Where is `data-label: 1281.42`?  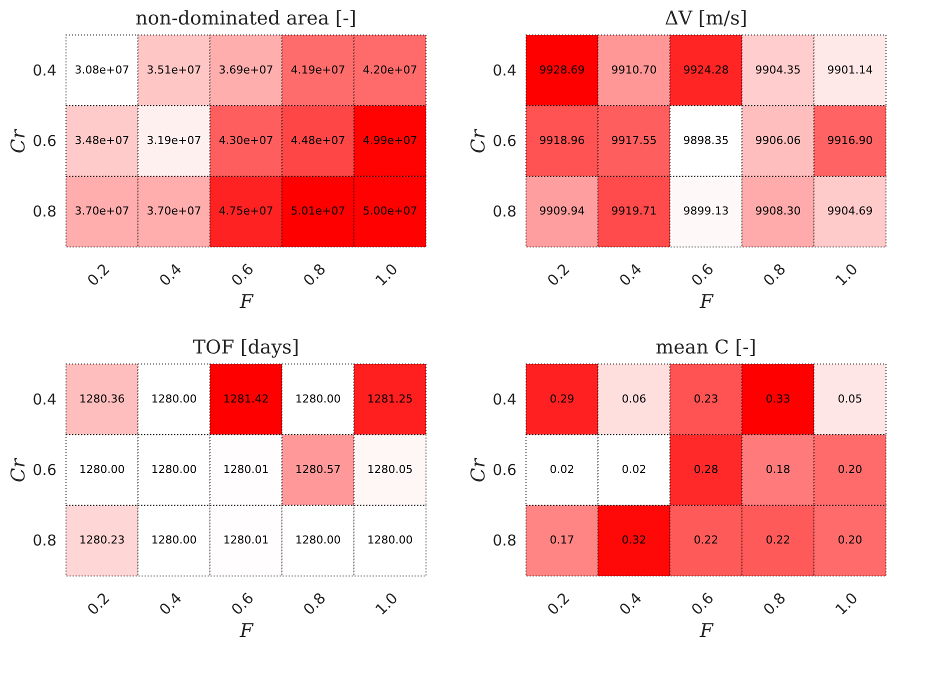 data-label: 1281.42 is located at coordinates (246, 399).